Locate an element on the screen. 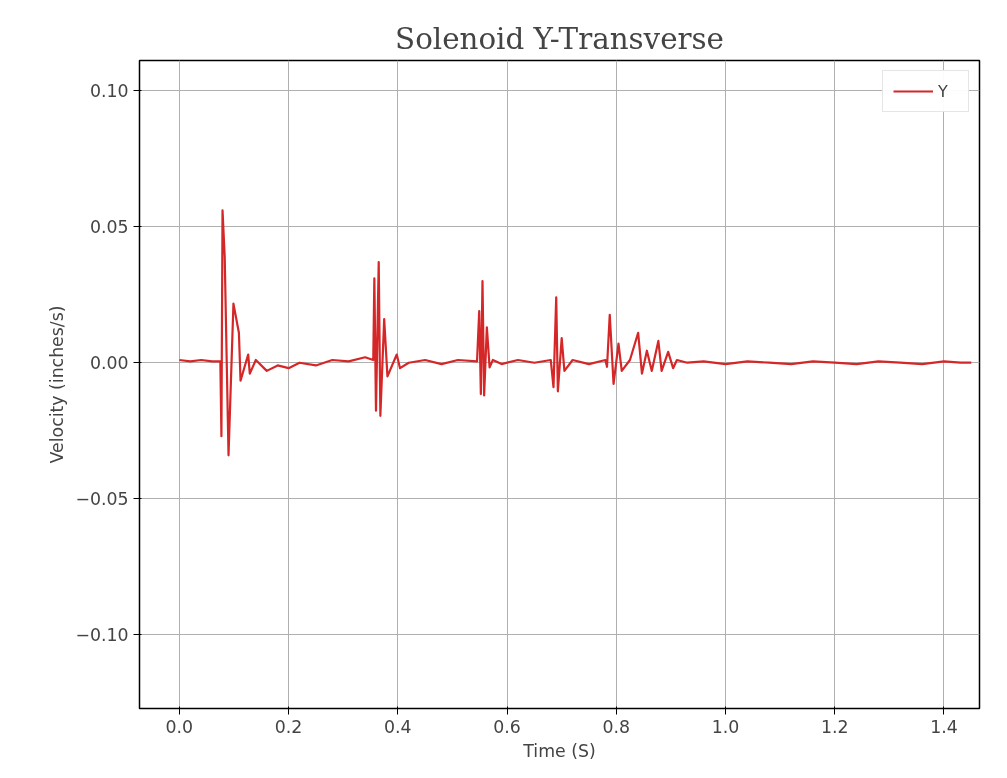 Image resolution: width=1007 pixels, height=778 pixels. x-tick-label: 1.4 is located at coordinates (944, 726).